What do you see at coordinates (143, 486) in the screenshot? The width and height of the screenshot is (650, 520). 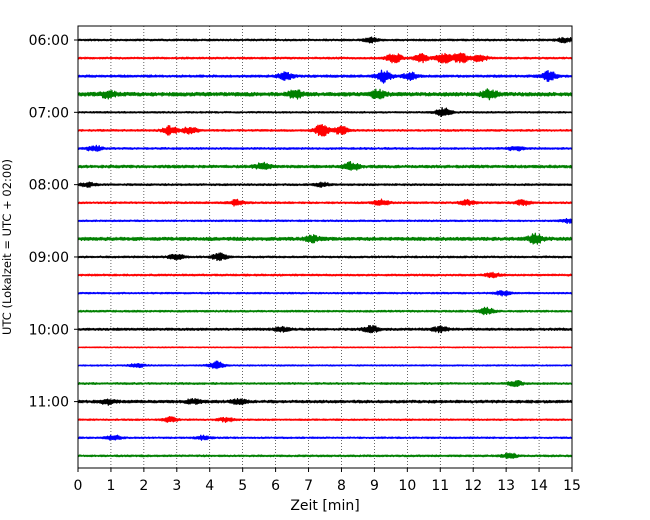 I see `x-tick-label: 2` at bounding box center [143, 486].